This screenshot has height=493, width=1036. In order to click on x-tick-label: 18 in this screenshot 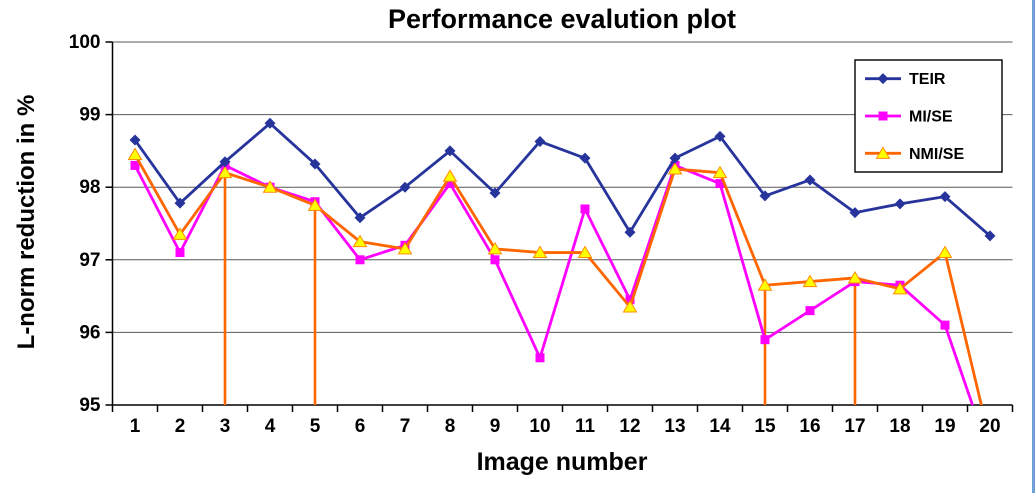, I will do `click(899, 426)`.